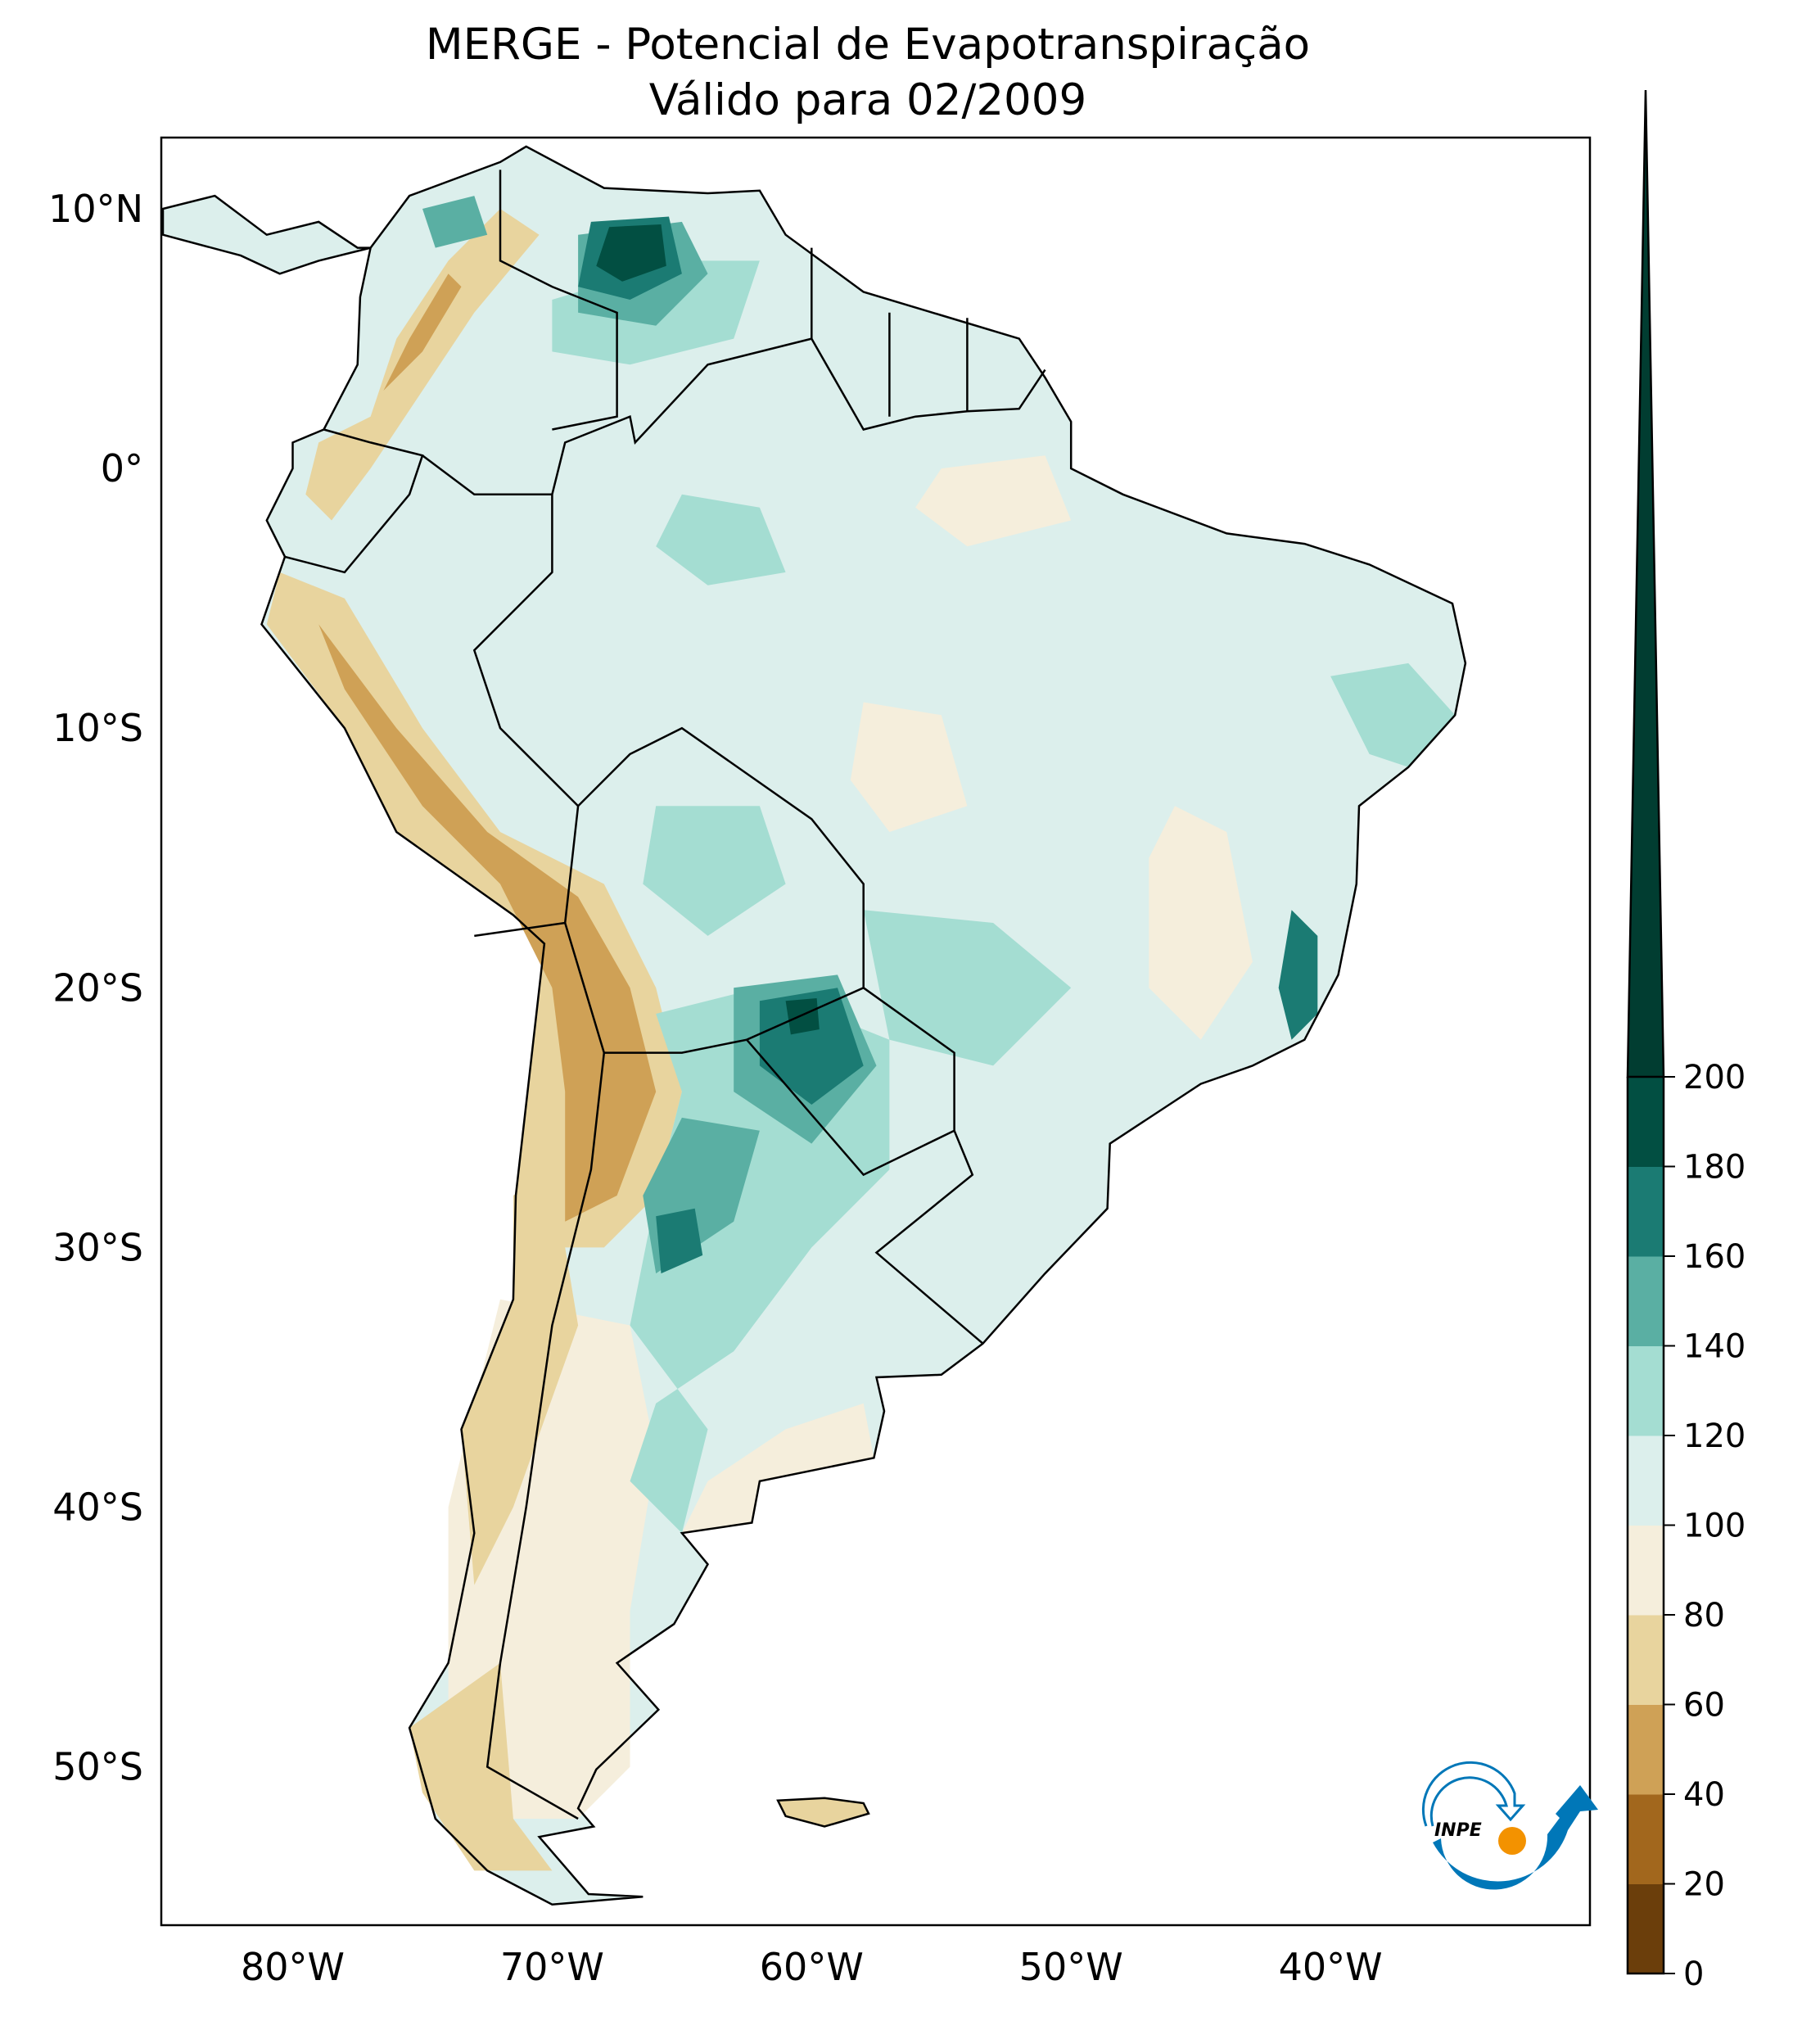 This screenshot has height=2030, width=1820. I want to click on colorbar-tick-label: 40, so click(1704, 1795).